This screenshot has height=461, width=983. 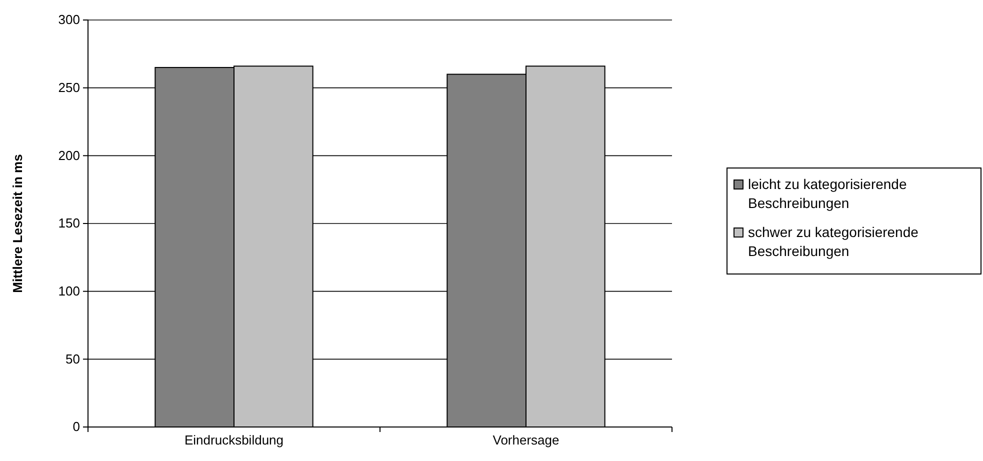 I want to click on y-tick-label: 300, so click(x=69, y=20).